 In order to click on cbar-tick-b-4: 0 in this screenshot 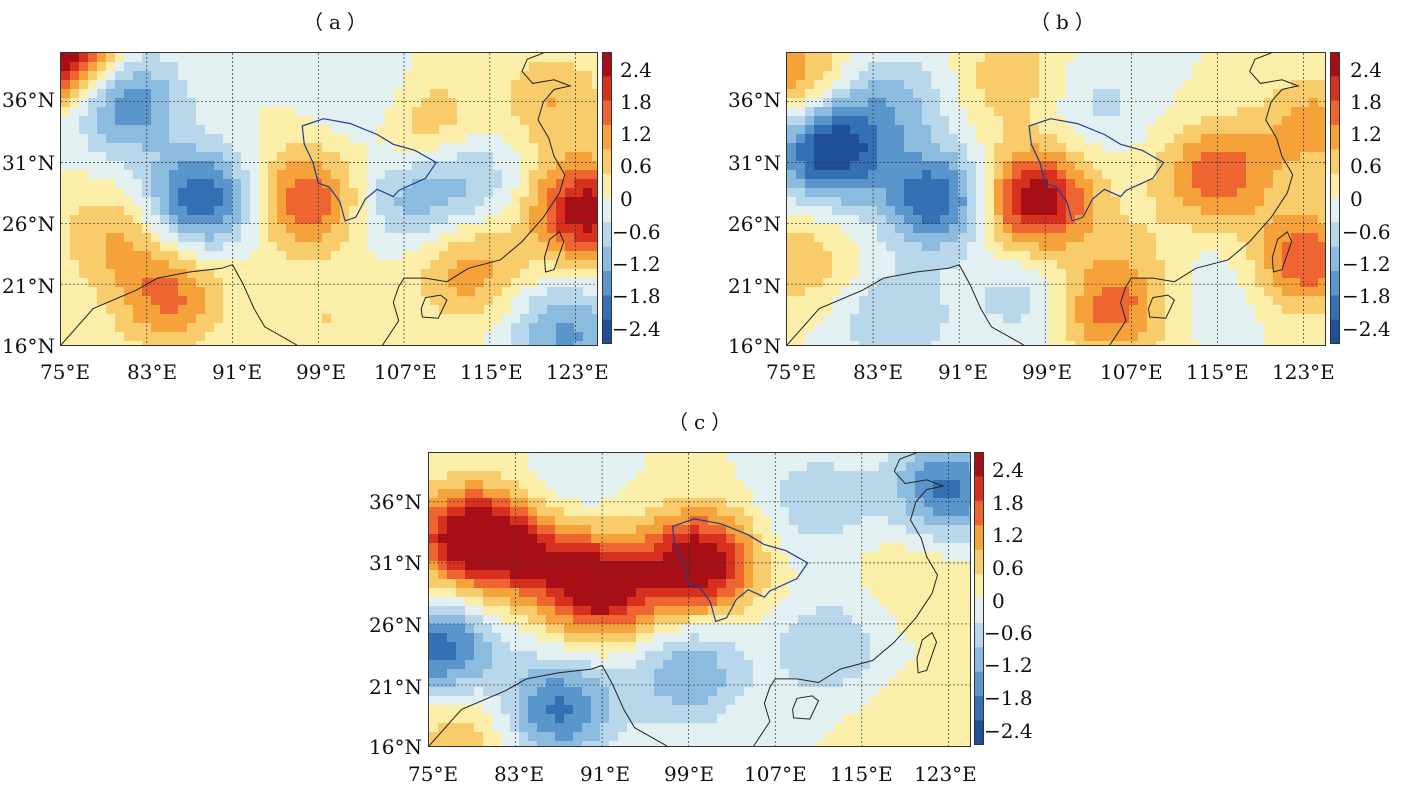, I will do `click(1356, 199)`.